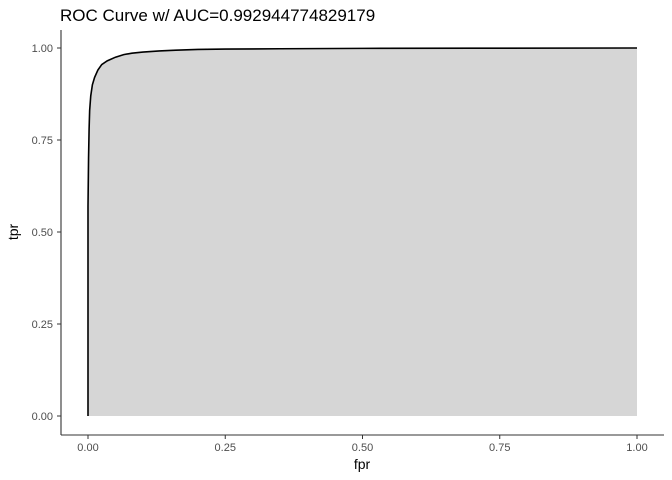  Describe the element at coordinates (499, 448) in the screenshot. I see `x-tick-label: 0.75` at that location.